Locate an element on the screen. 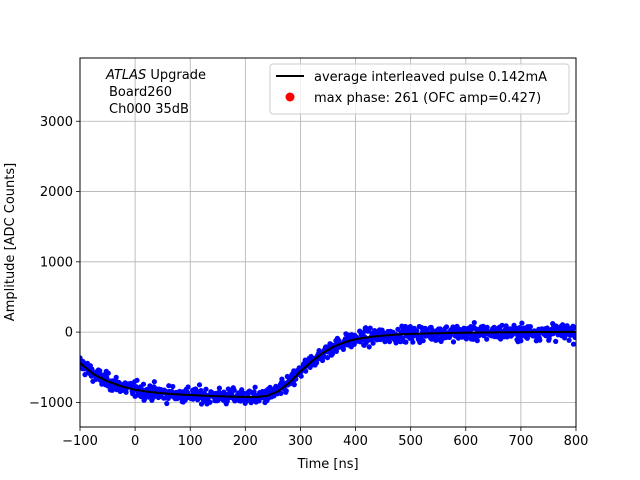  x-tick-label: 500 is located at coordinates (410, 441).